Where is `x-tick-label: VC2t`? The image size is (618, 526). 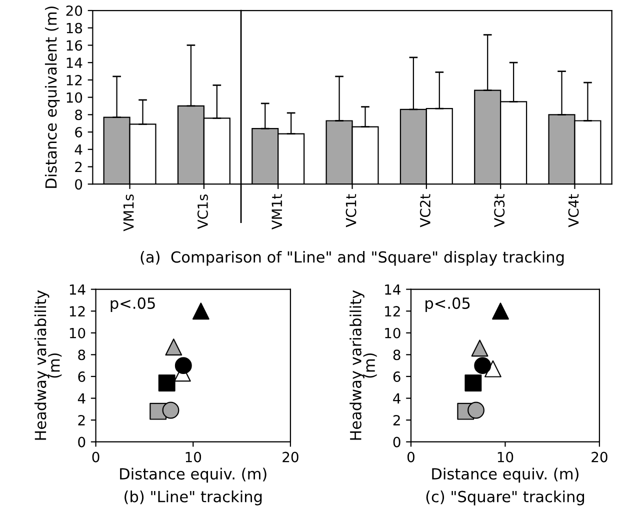 x-tick-label: VC2t is located at coordinates (425, 211).